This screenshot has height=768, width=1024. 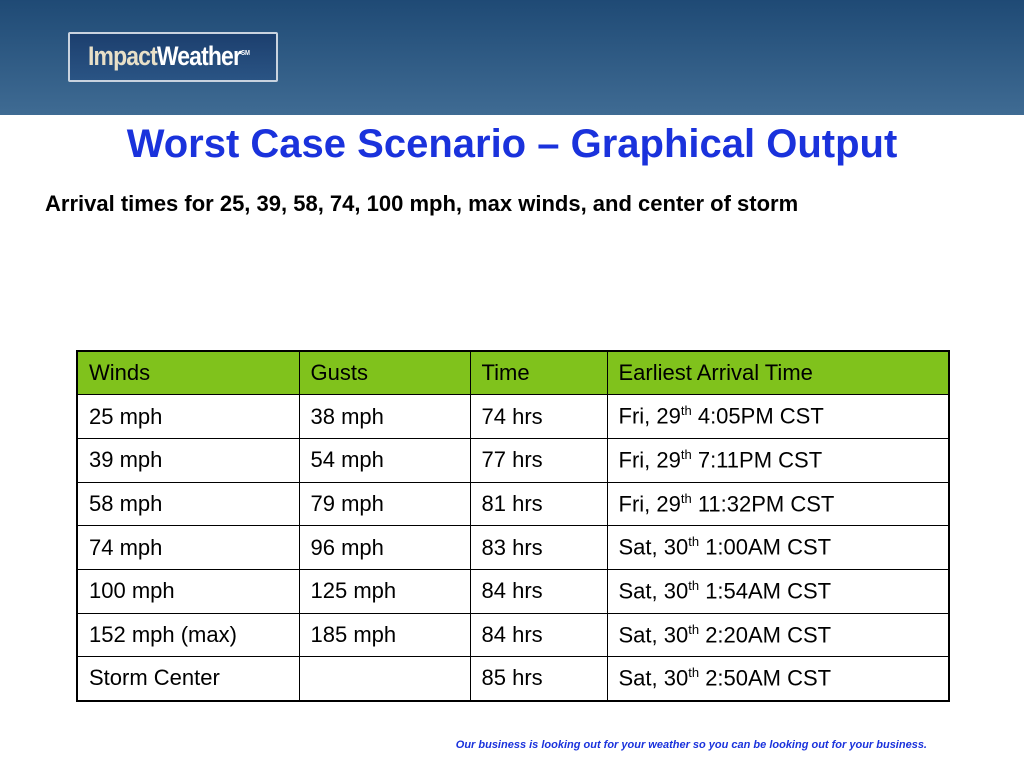 I want to click on table-cell: Sat, 30th 1:00AM CST, so click(x=778, y=547).